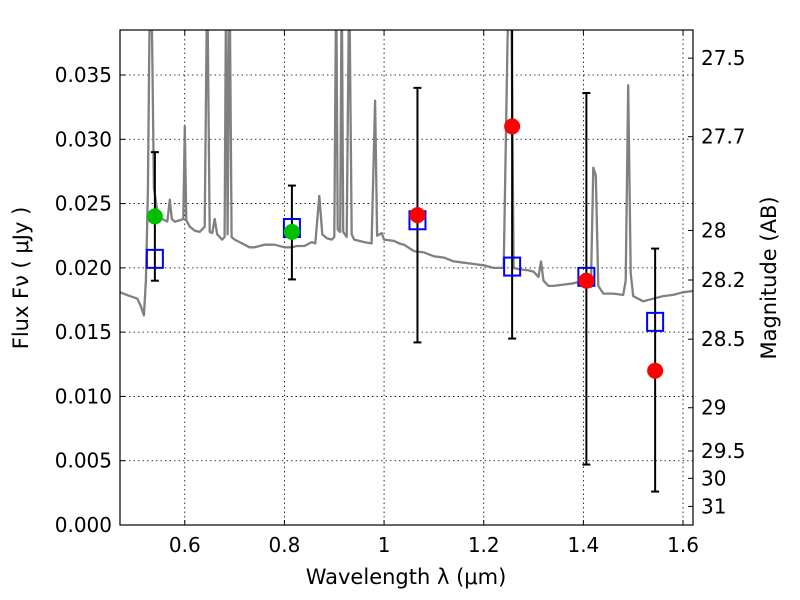  Describe the element at coordinates (683, 545) in the screenshot. I see `x-tick-label: 1.6` at that location.